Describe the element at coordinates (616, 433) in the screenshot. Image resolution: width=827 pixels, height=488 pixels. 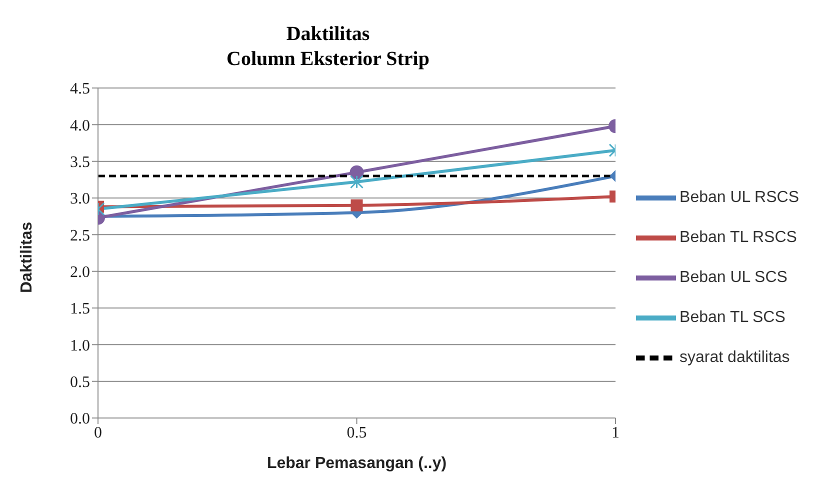
I see `x-tick-label: 1` at that location.